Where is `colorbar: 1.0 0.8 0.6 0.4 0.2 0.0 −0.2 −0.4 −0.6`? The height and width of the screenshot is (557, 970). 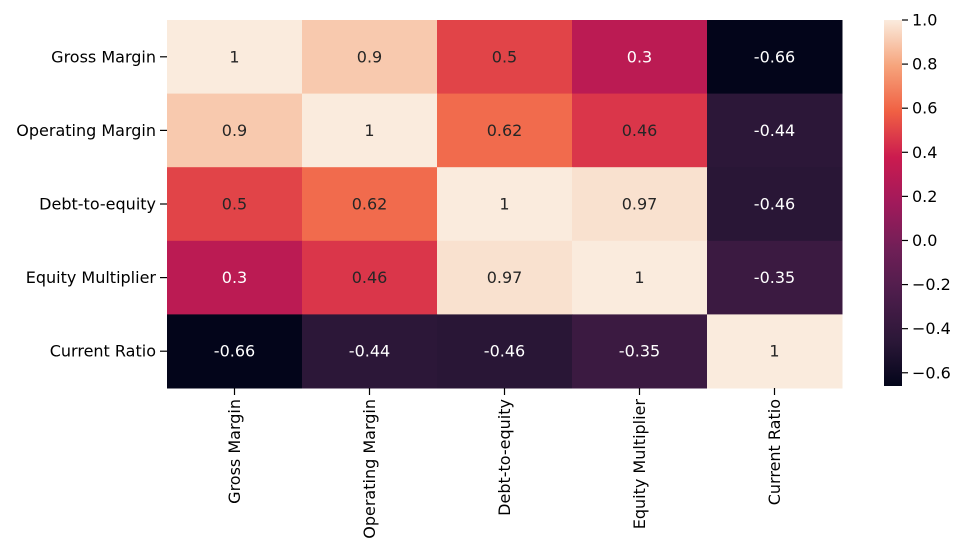 colorbar: 1.0 0.8 0.6 0.4 0.2 0.0 −0.2 −0.4 −0.6 is located at coordinates (917, 198).